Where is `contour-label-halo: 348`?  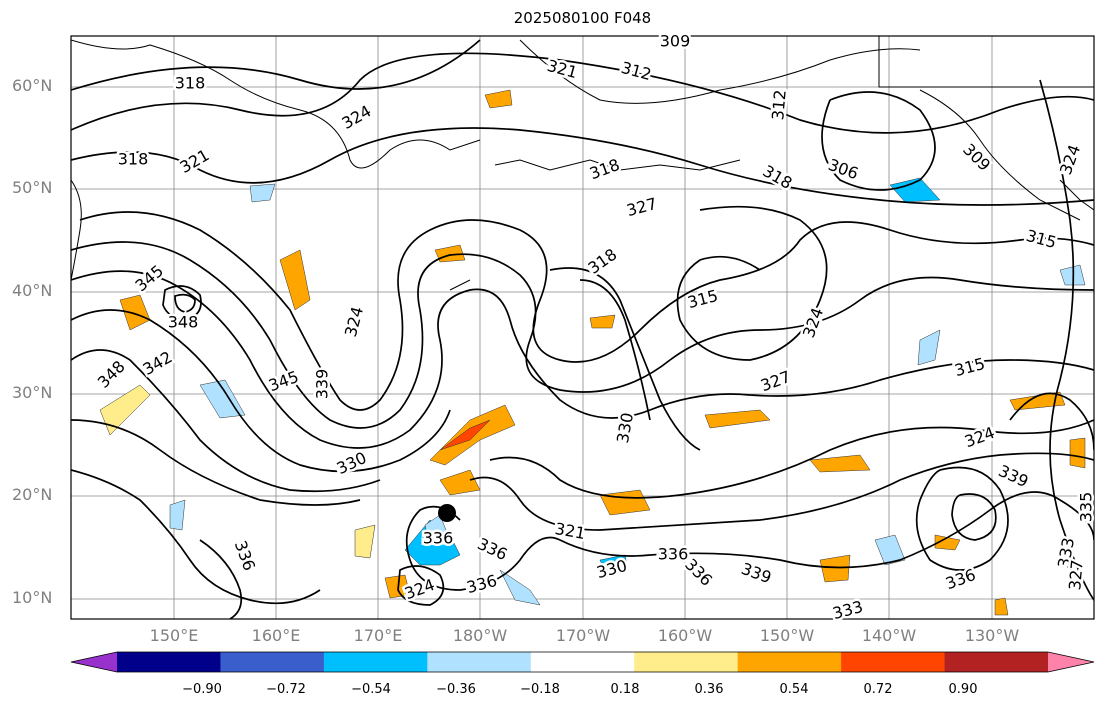 contour-label-halo: 348 is located at coordinates (183, 322).